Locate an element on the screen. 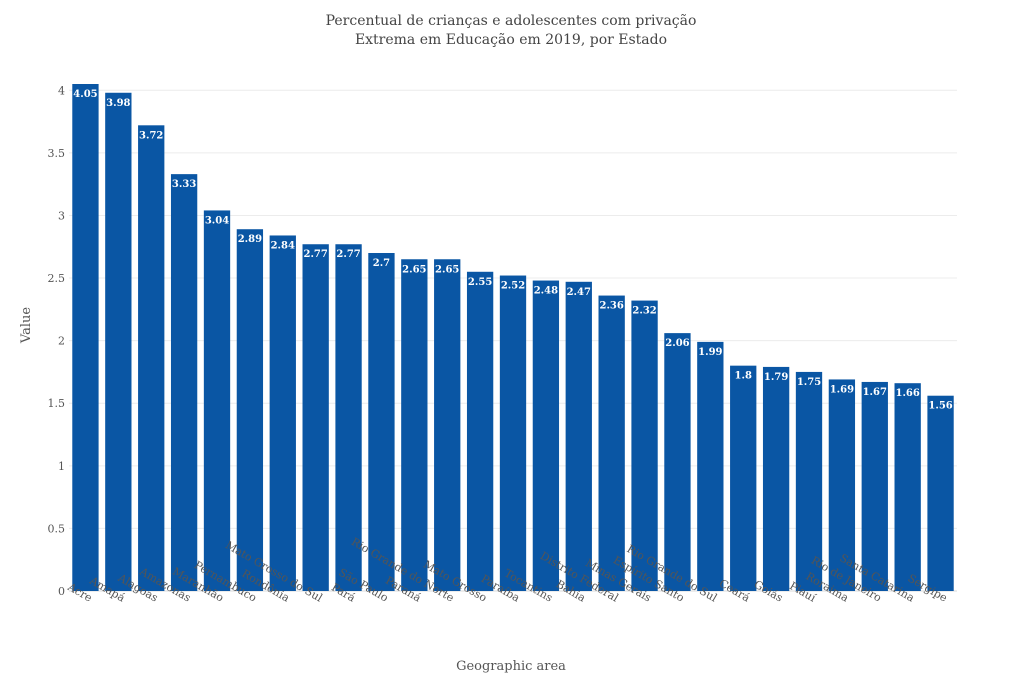  y-tick-label: 1 is located at coordinates (61, 466).